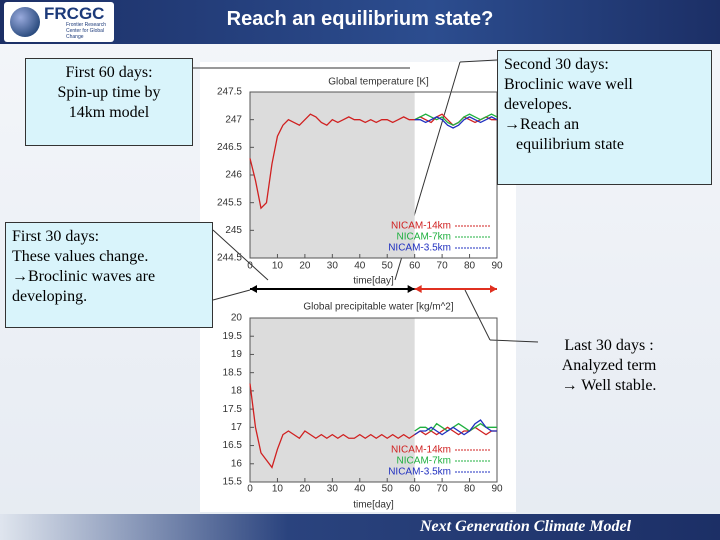  What do you see at coordinates (609, 365) in the screenshot?
I see `callout-line: Analyzed term` at bounding box center [609, 365].